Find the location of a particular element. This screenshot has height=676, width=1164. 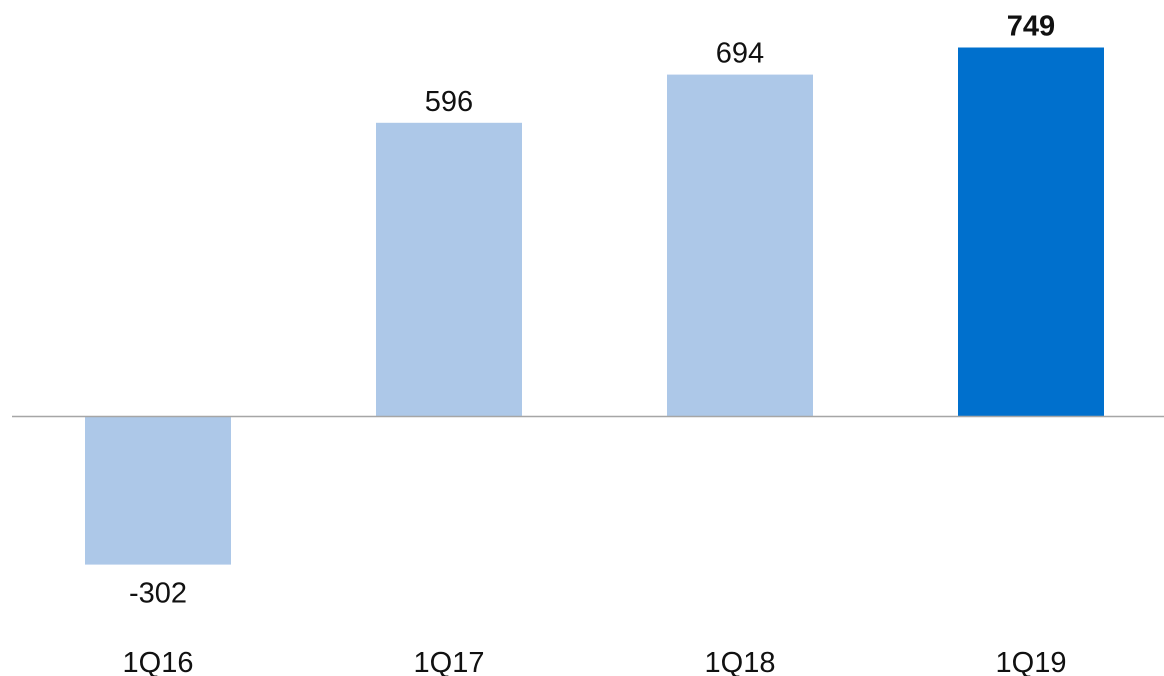

bar-1q16 is located at coordinates (158, 490).